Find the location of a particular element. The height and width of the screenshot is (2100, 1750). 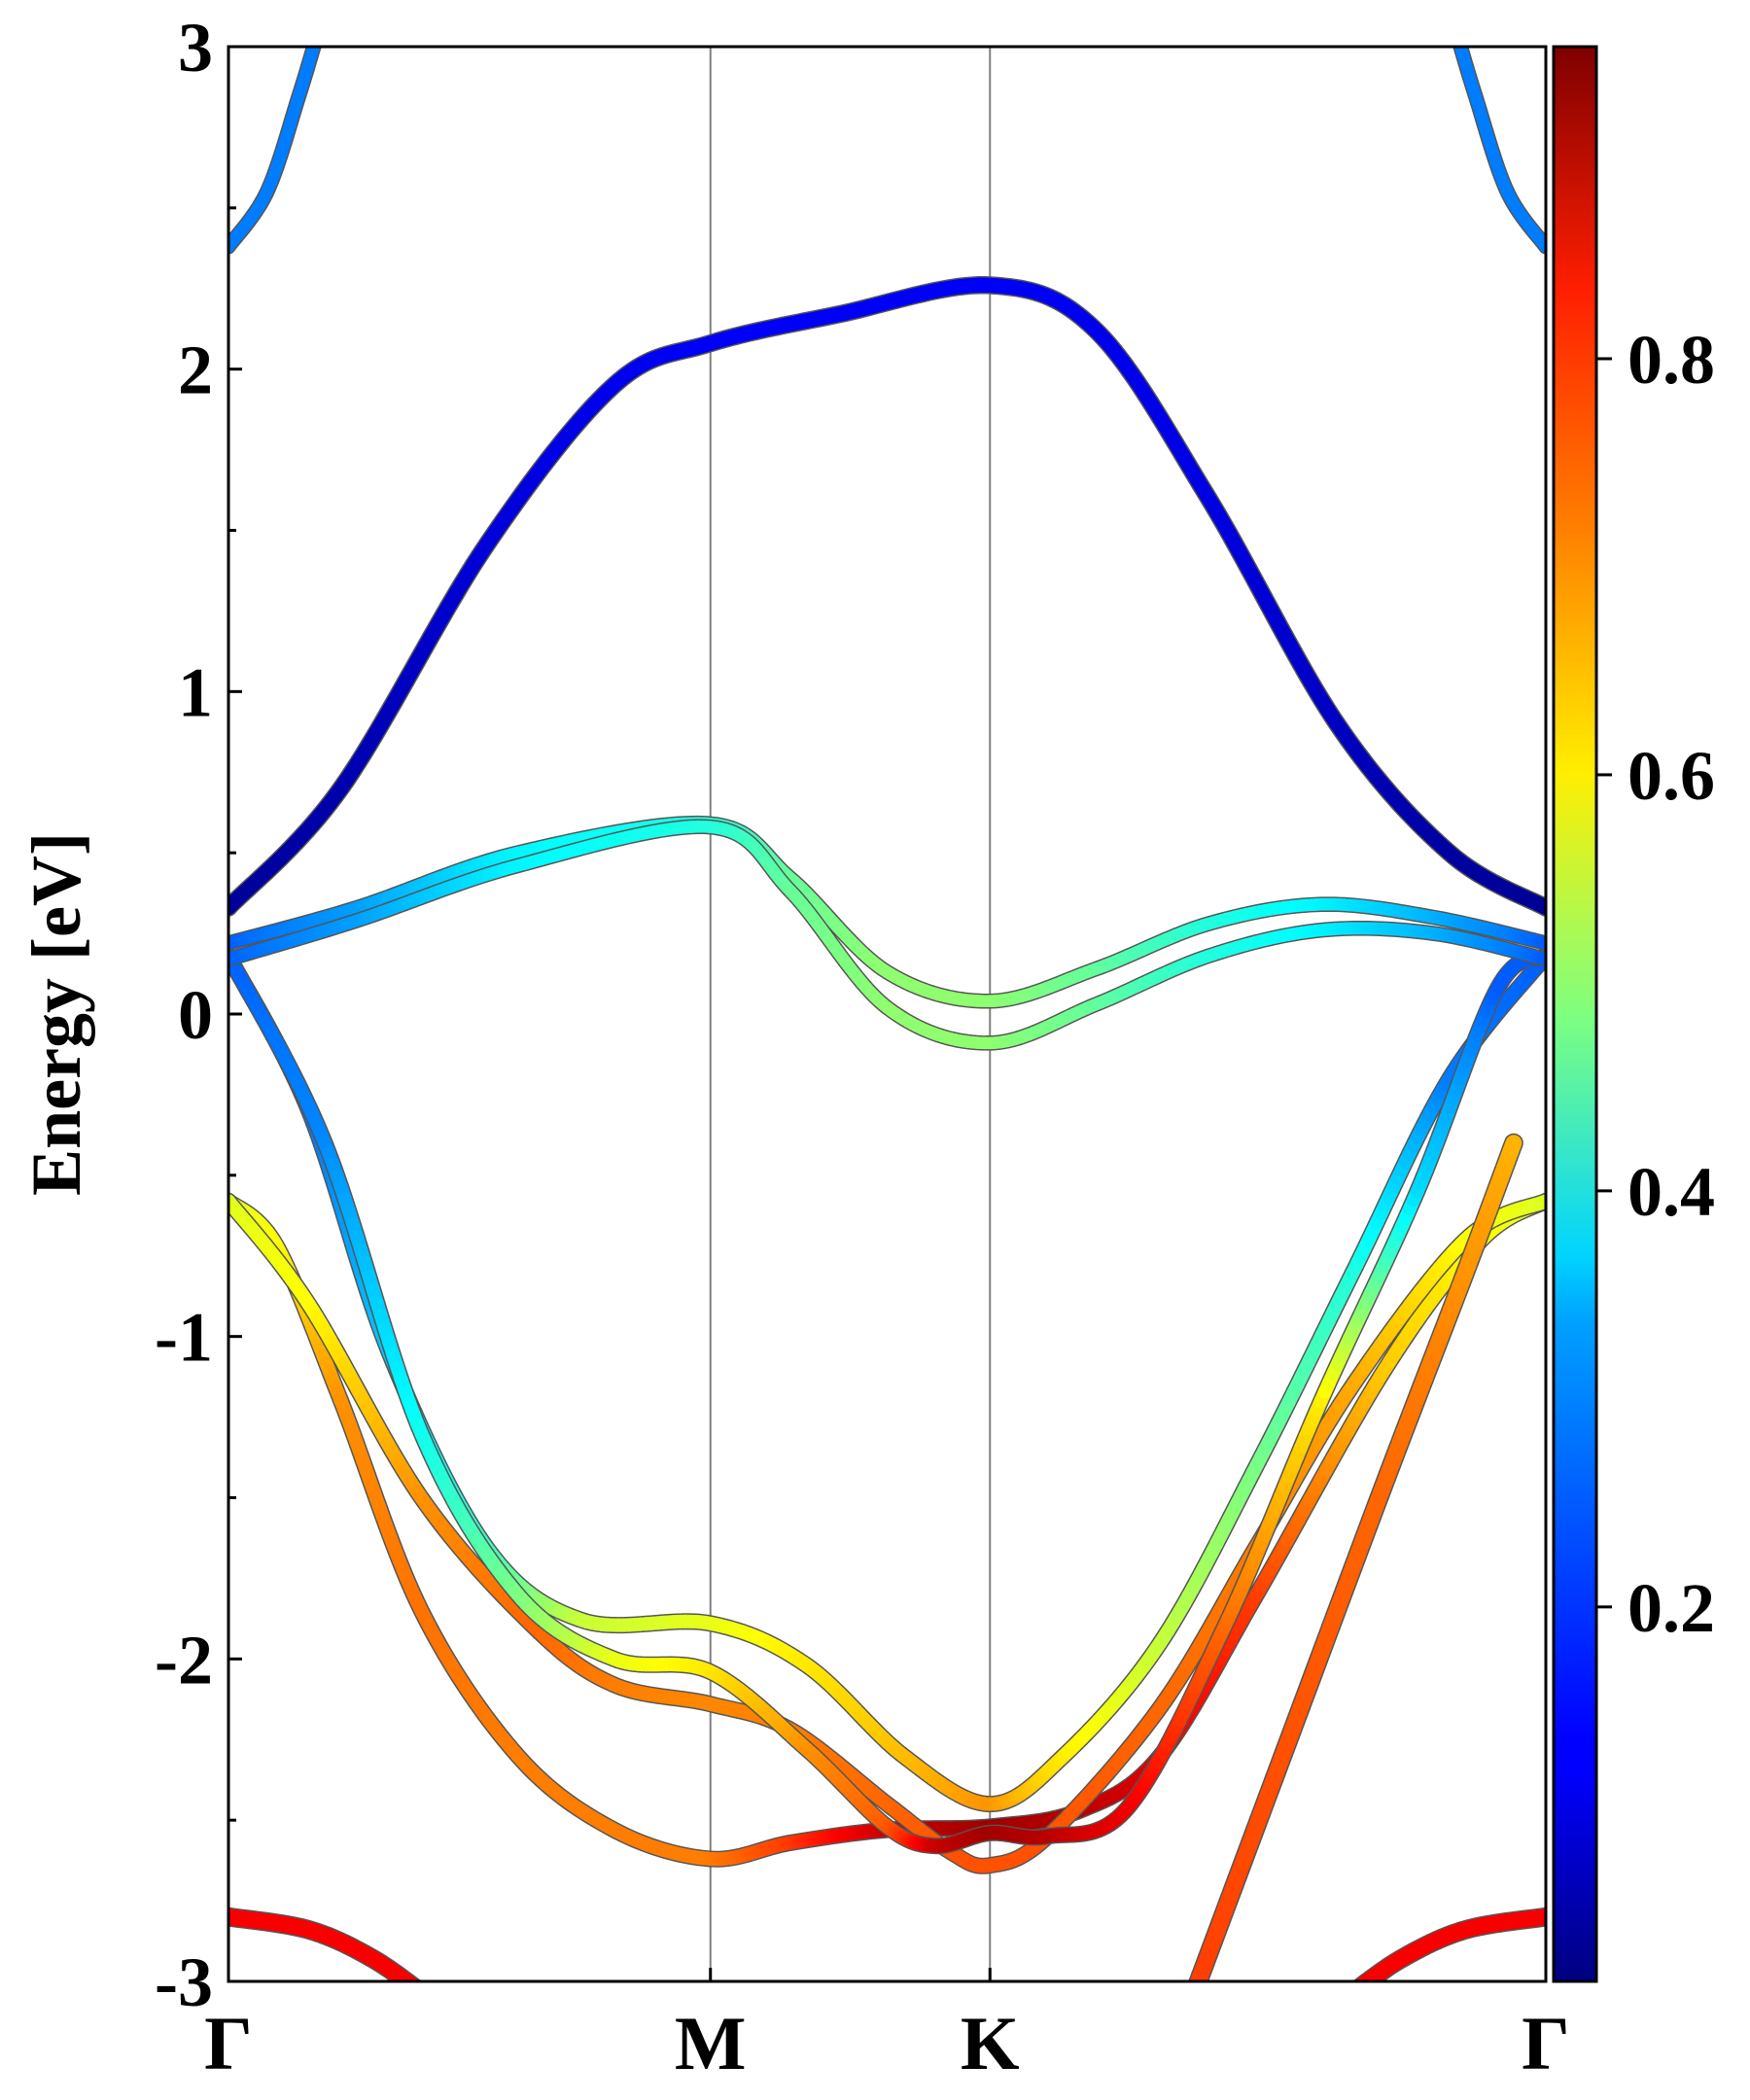

y-tick-label: 0 is located at coordinates (195, 1015).